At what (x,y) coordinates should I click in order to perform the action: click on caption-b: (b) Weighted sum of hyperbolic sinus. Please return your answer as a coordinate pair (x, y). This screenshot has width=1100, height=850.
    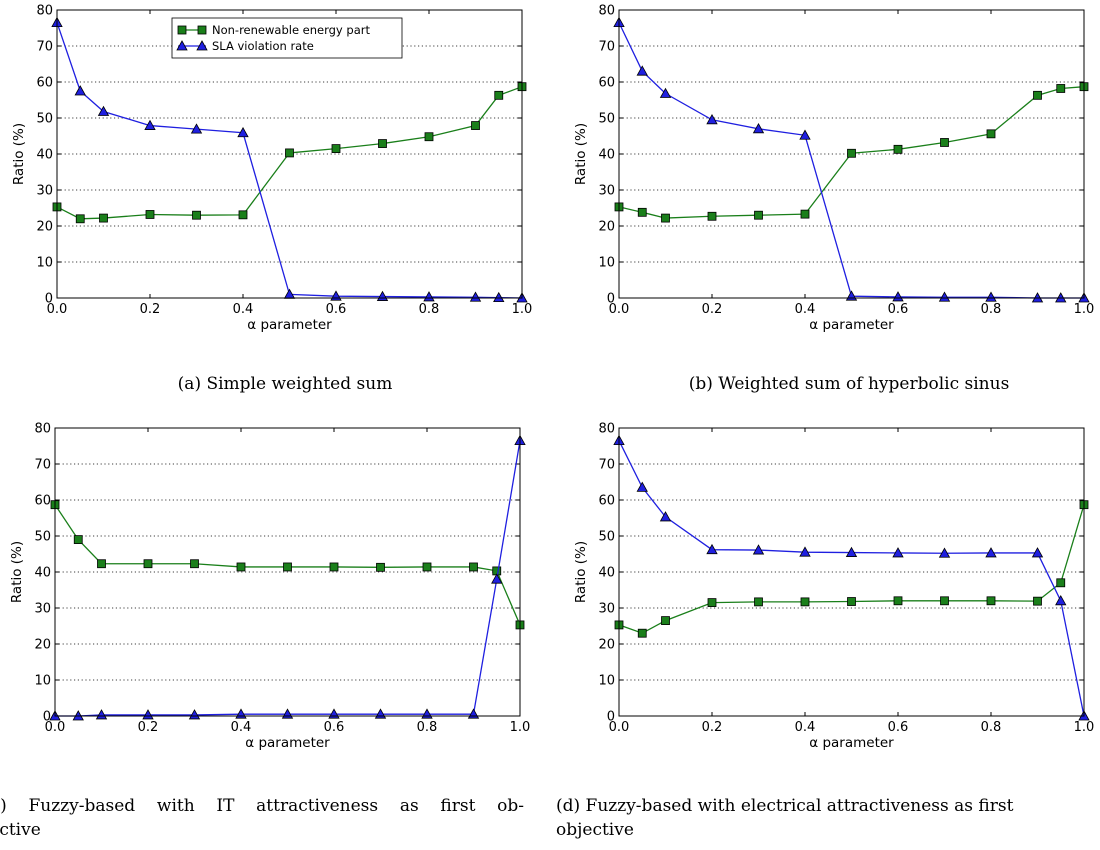
    Looking at the image, I should click on (849, 384).